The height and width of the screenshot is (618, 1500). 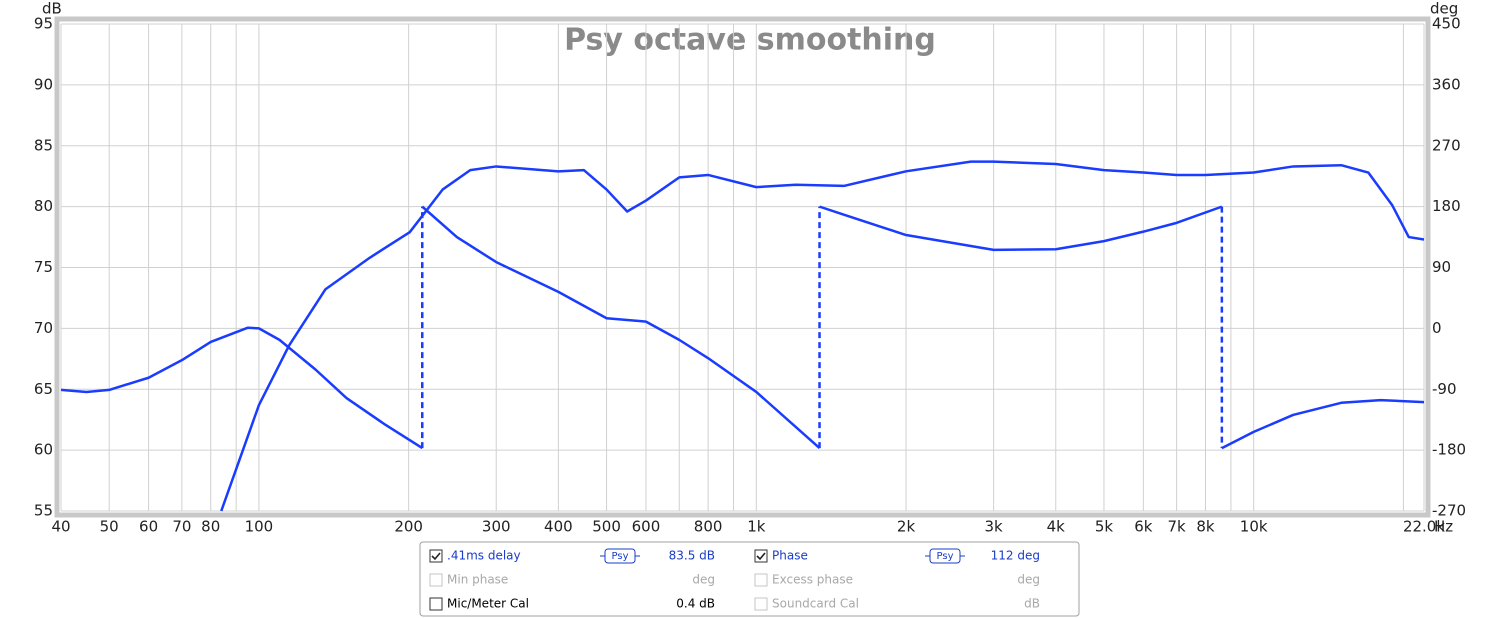 What do you see at coordinates (993, 527) in the screenshot?
I see `x-tick-label: 3k` at bounding box center [993, 527].